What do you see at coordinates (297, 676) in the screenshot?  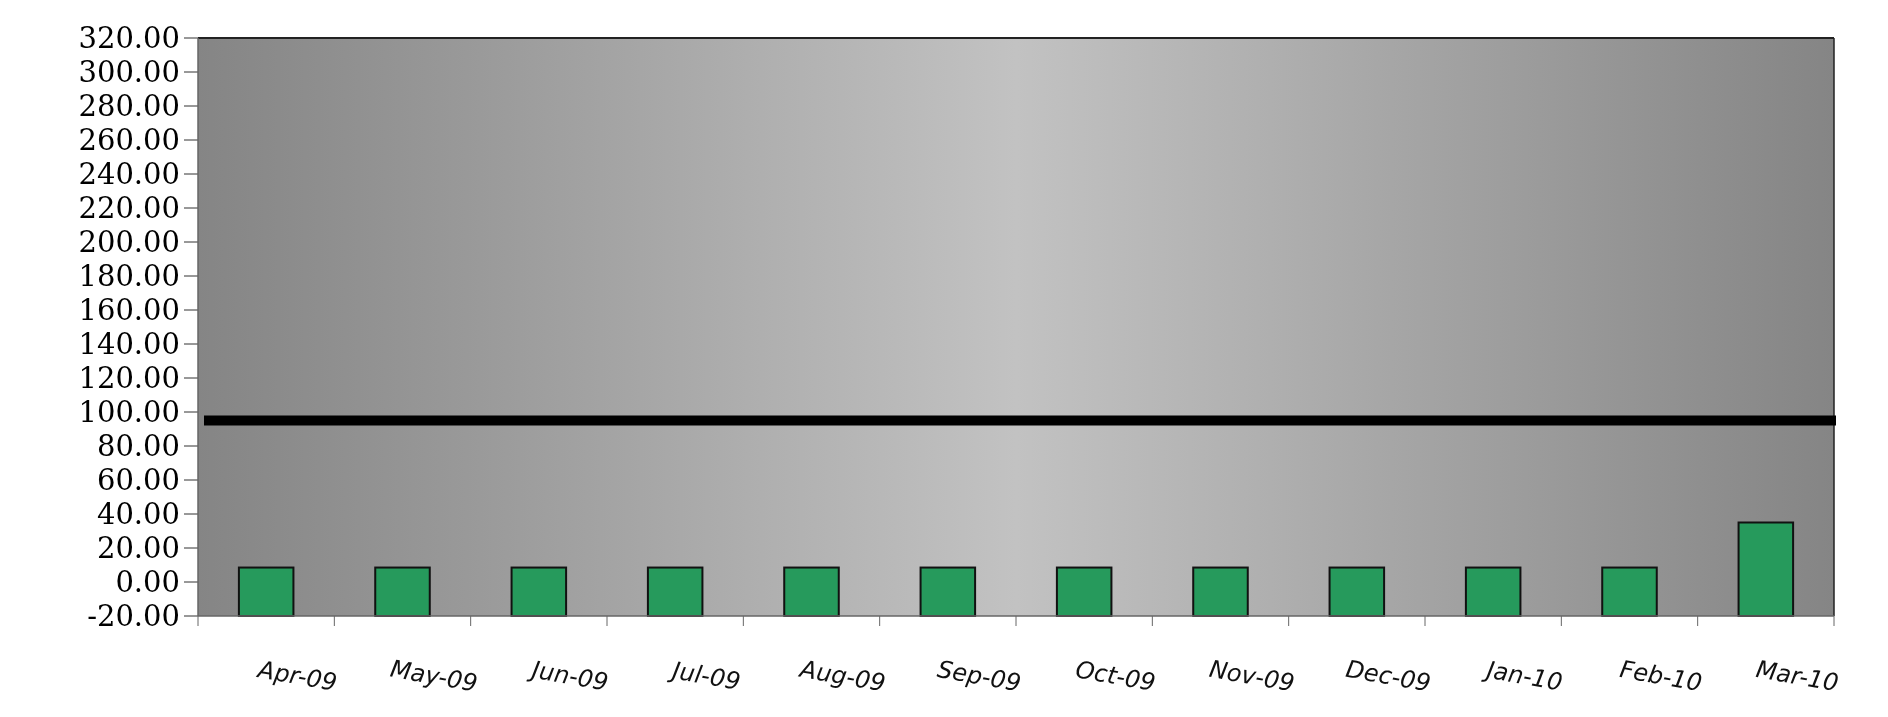 I see `x-tick-label: Apr-09` at bounding box center [297, 676].